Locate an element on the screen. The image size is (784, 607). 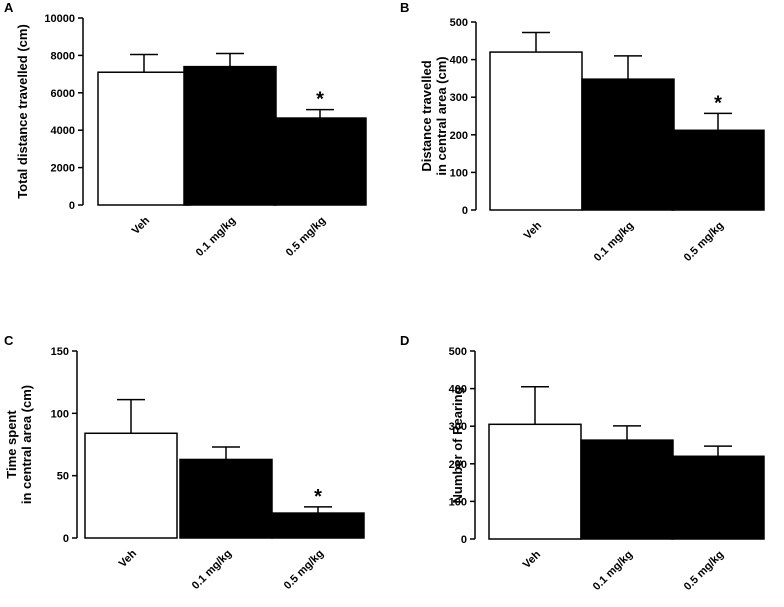
y-tick-label: 10000 is located at coordinates (59, 19).